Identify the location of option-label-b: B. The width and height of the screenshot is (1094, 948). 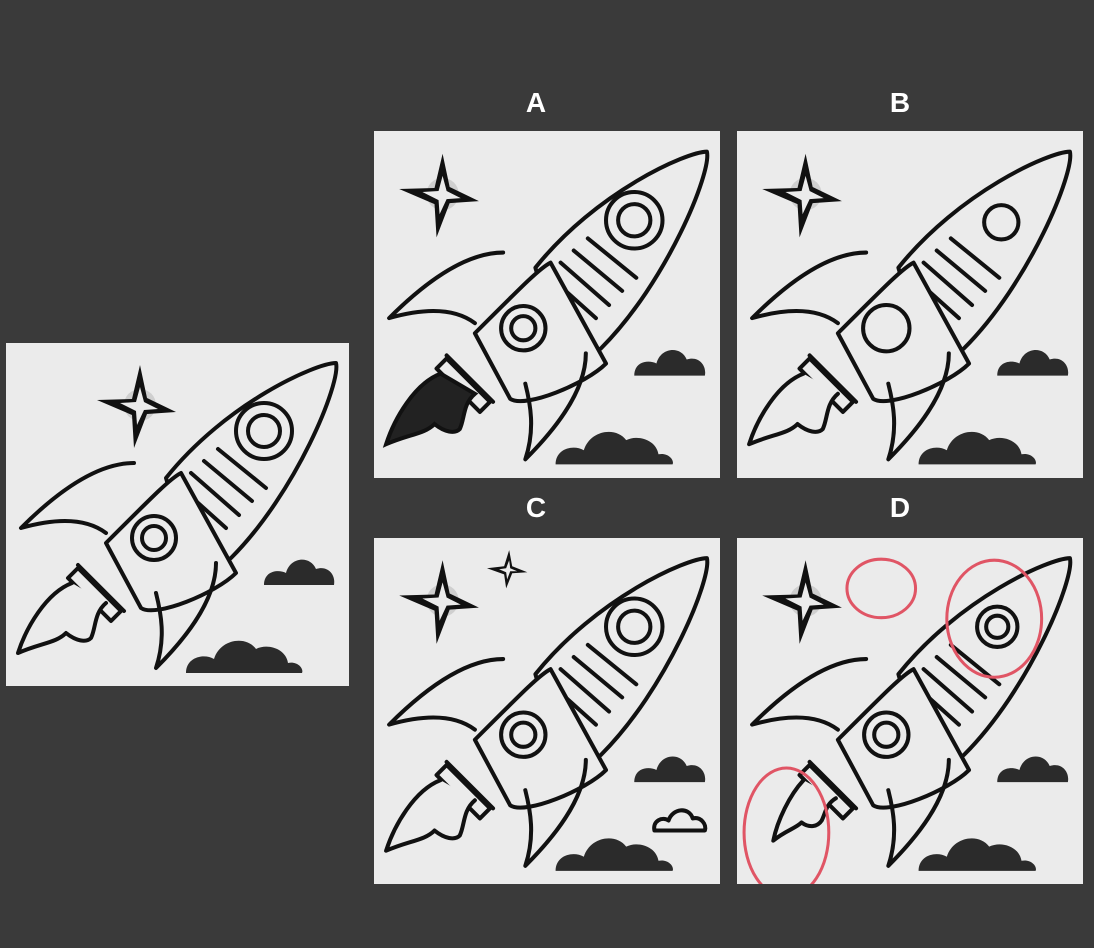
(900, 102).